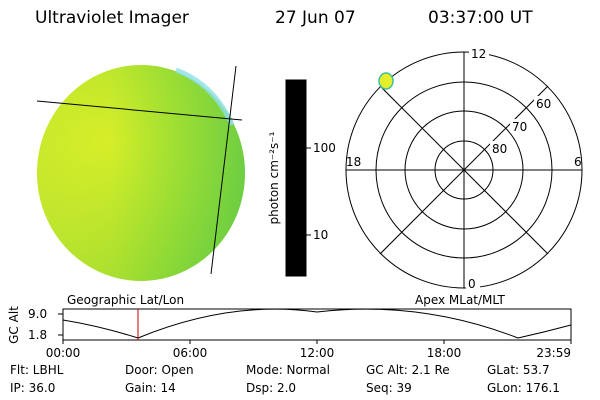 This screenshot has height=400, width=600. I want to click on altitude-frame, so click(317, 324).